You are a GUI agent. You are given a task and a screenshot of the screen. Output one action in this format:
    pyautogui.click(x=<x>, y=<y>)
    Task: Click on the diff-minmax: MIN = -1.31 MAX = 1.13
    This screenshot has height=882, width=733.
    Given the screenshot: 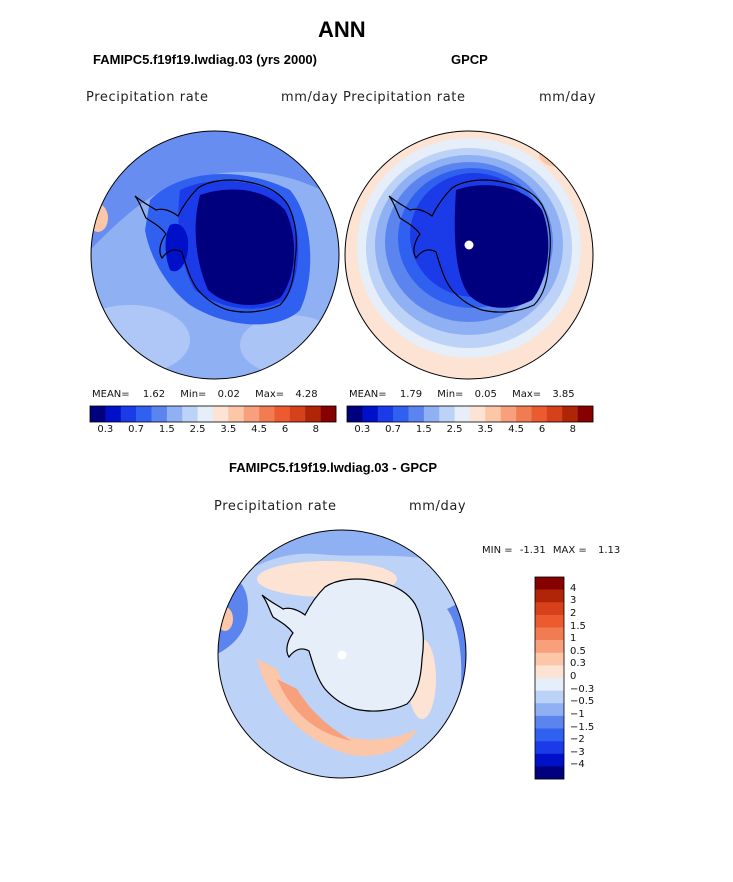 What is the action you would take?
    pyautogui.click(x=551, y=550)
    